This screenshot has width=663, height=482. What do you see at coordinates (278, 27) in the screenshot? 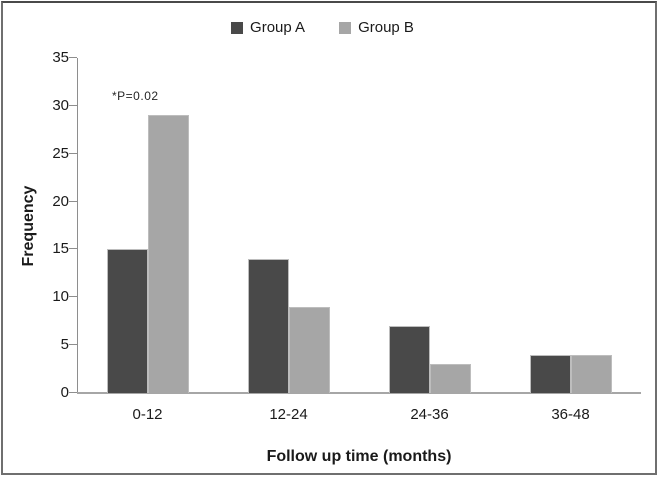
I see `legend-label-group-a: Group A` at bounding box center [278, 27].